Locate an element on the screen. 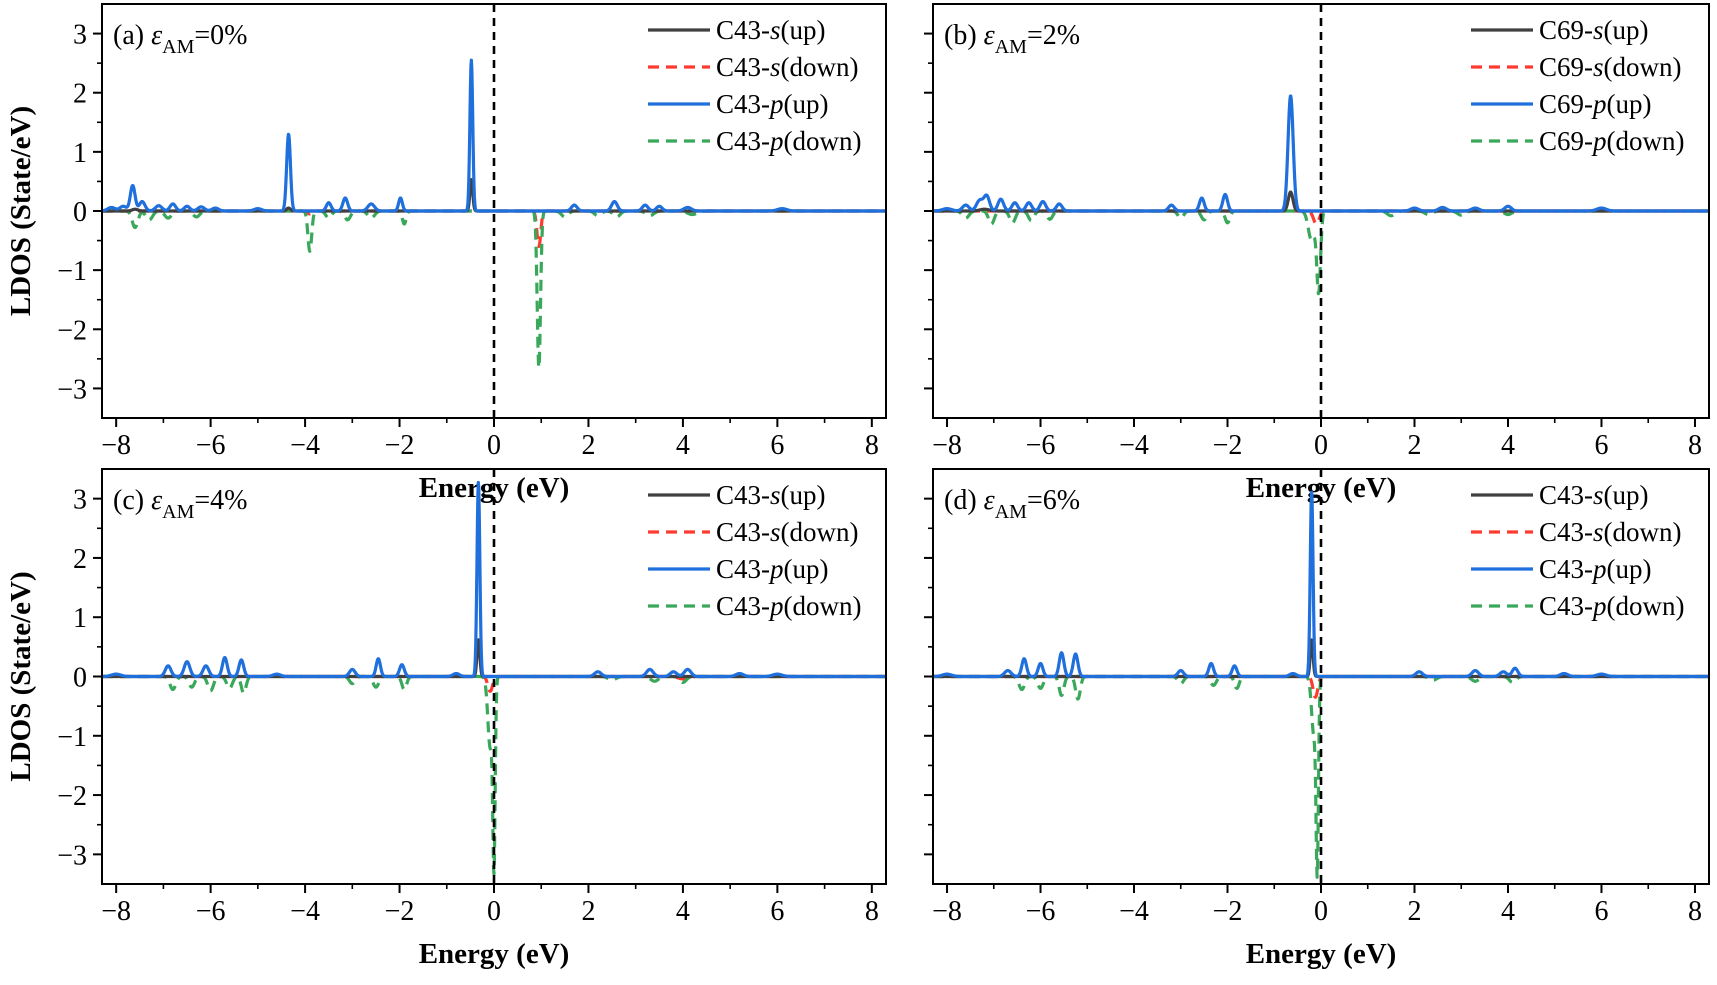  legend-entry: C69-s(down) is located at coordinates (1610, 67).